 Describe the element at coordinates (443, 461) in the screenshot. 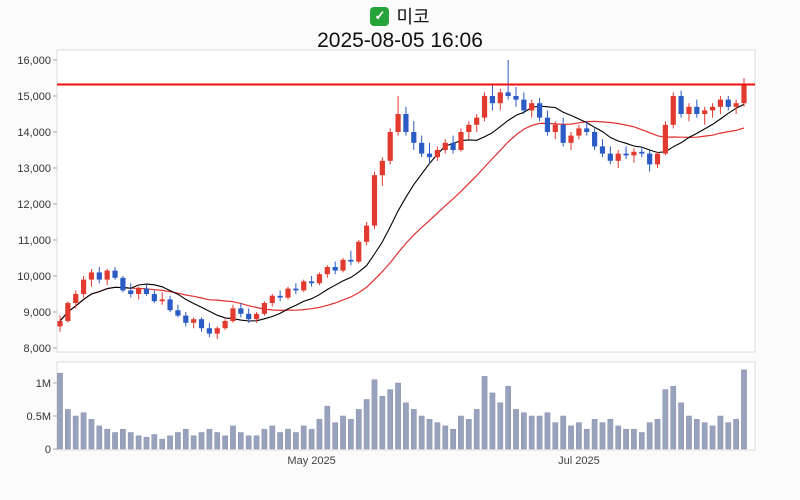

I see `x-axis-labels: May 2025 Jul 2025` at that location.